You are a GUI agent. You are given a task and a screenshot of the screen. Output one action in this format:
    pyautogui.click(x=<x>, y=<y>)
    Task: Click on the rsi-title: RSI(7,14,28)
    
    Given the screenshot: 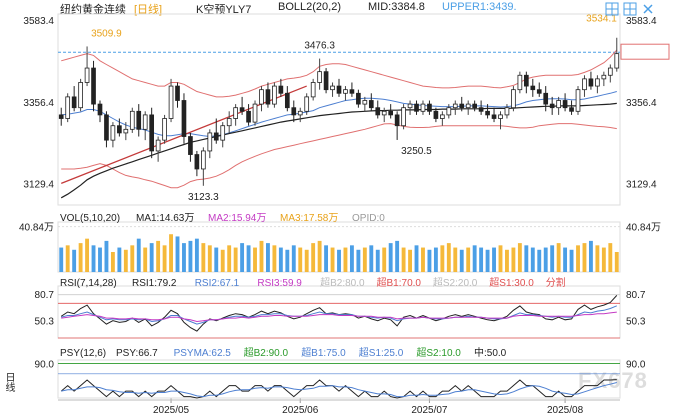 What is the action you would take?
    pyautogui.click(x=88, y=283)
    